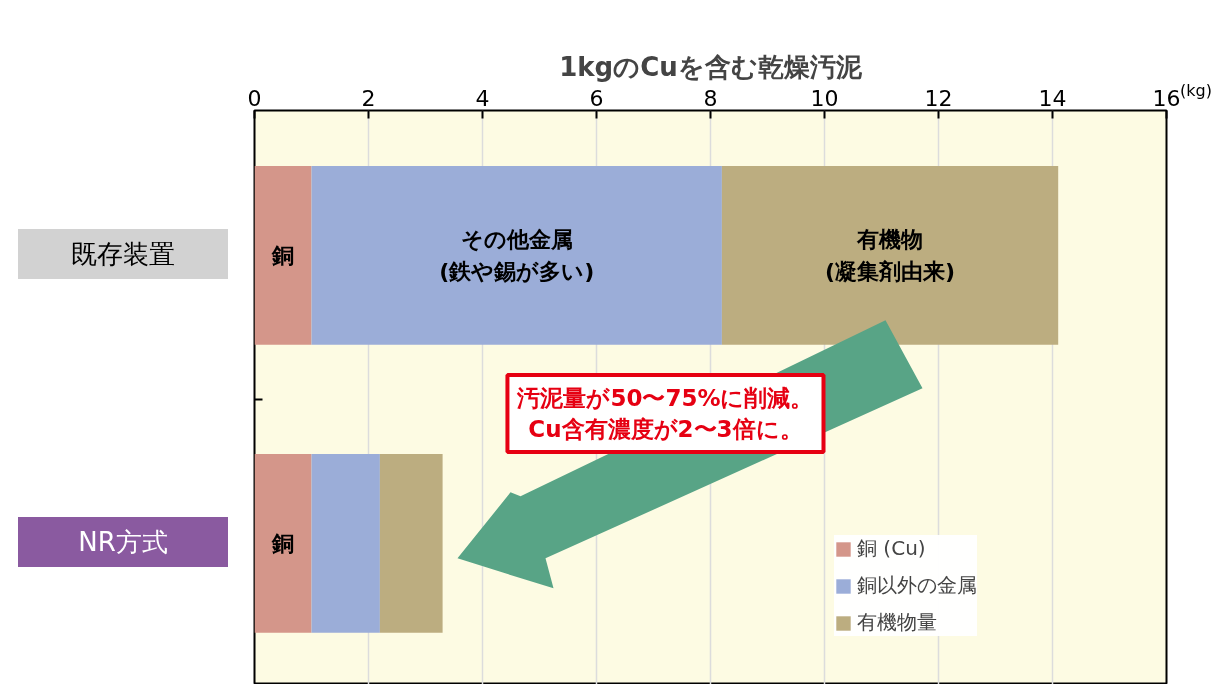 Image resolution: width=1228 pixels, height=684 pixels. Describe the element at coordinates (711, 66) in the screenshot. I see `chart-title: 1kgのCuを含む乾燥汚泥` at that location.